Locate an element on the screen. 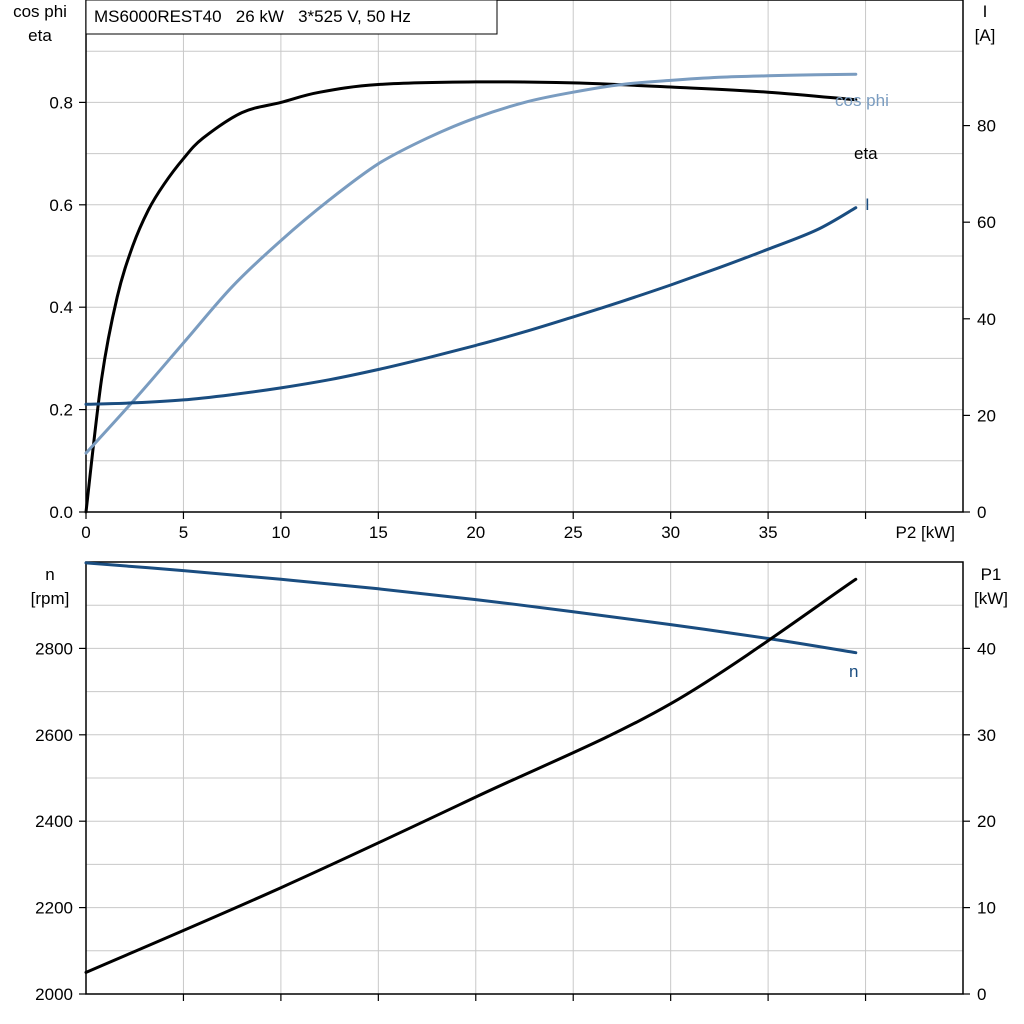 This screenshot has height=1024, width=1024. series-label-cos-phi: cos phi is located at coordinates (862, 100).